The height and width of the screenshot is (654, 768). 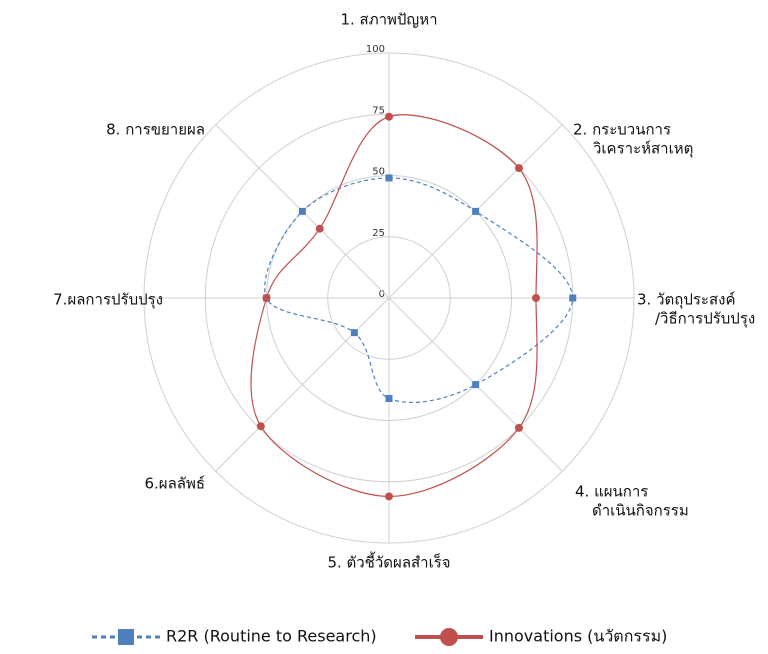 What do you see at coordinates (388, 562) in the screenshot?
I see `category-label: 5. ตัวชี้วัดผลสำเร็จ` at bounding box center [388, 562].